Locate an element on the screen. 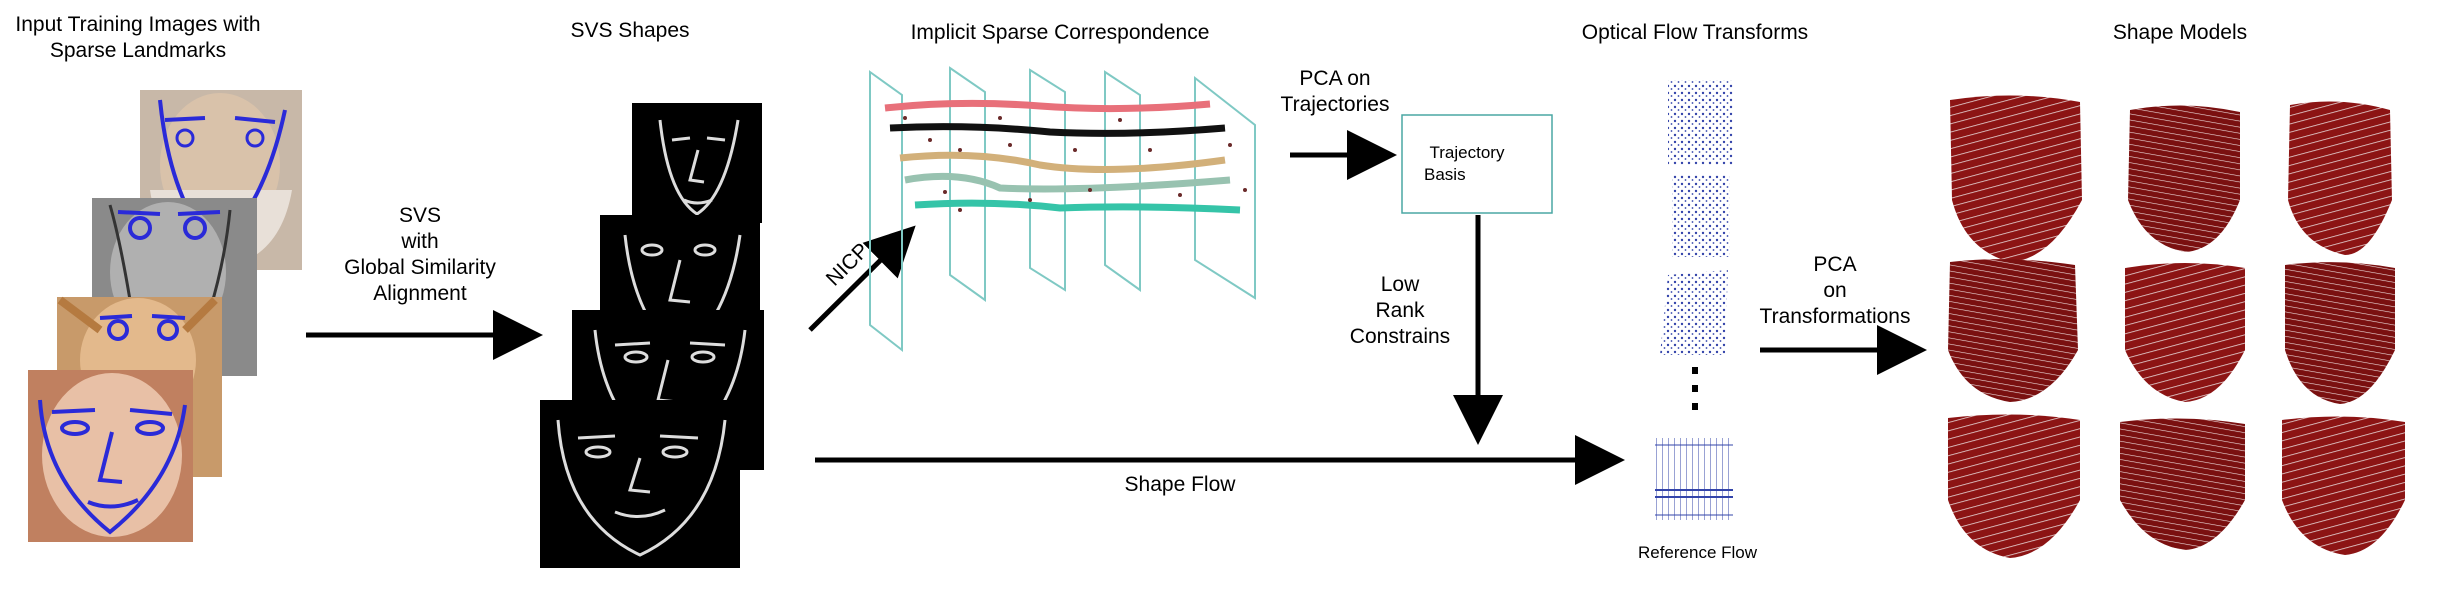 The height and width of the screenshot is (595, 2438). svs-label-line1: SVS is located at coordinates (420, 215).